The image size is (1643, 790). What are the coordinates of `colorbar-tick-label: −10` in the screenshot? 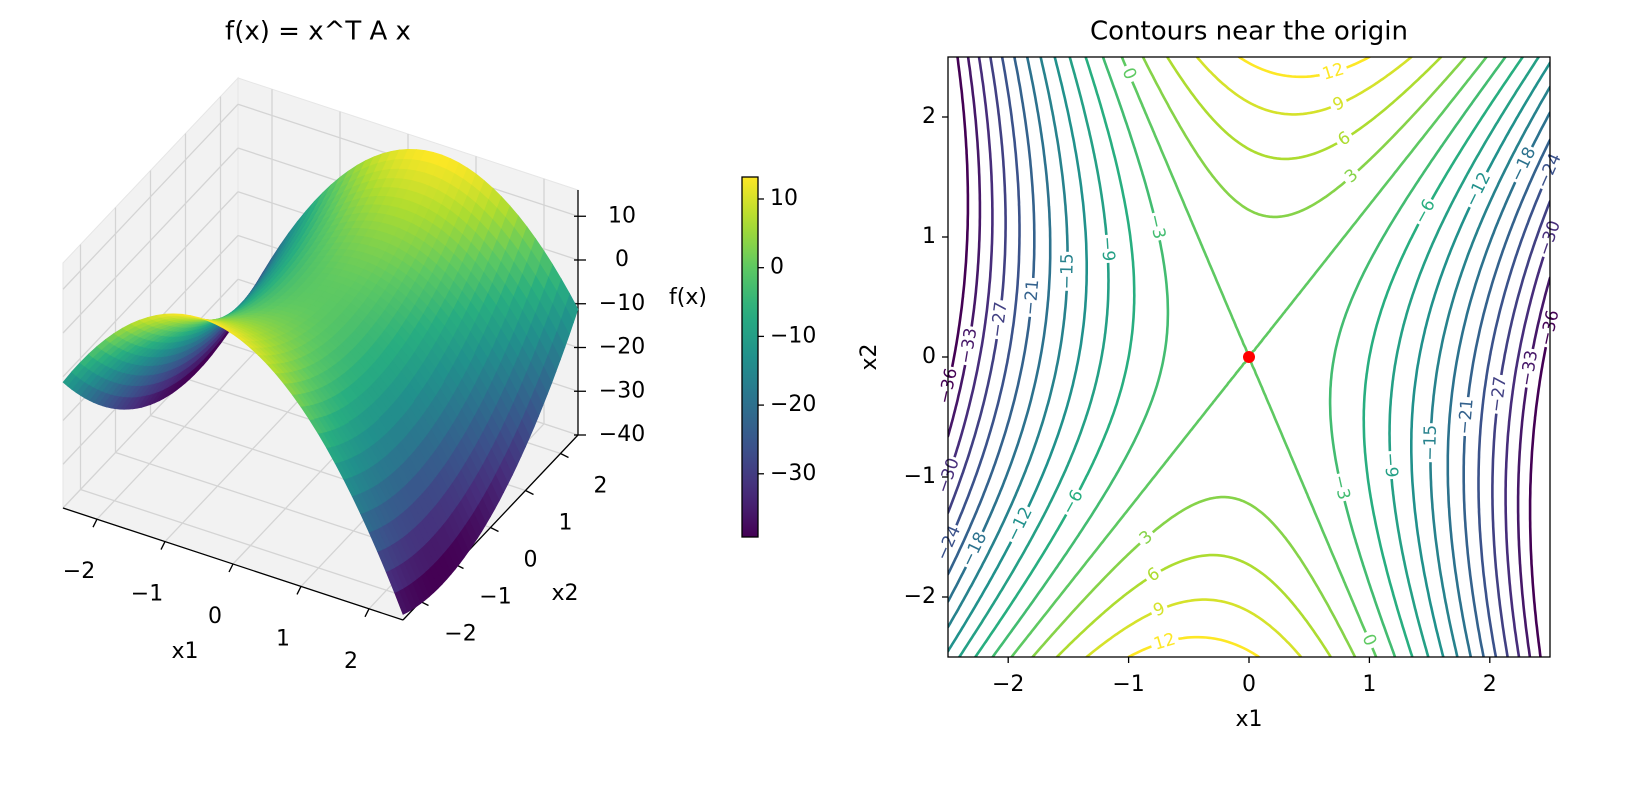 It's located at (793, 335).